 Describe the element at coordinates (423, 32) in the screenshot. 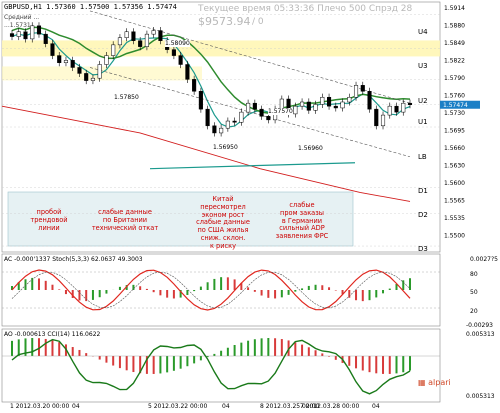

I see `level-u4: U4` at that location.